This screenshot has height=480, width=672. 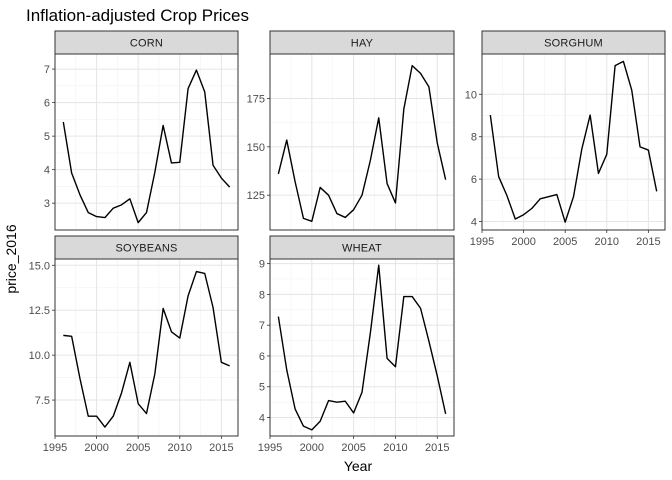 What do you see at coordinates (42, 401) in the screenshot?
I see `y-tick-label: 7.5` at bounding box center [42, 401].